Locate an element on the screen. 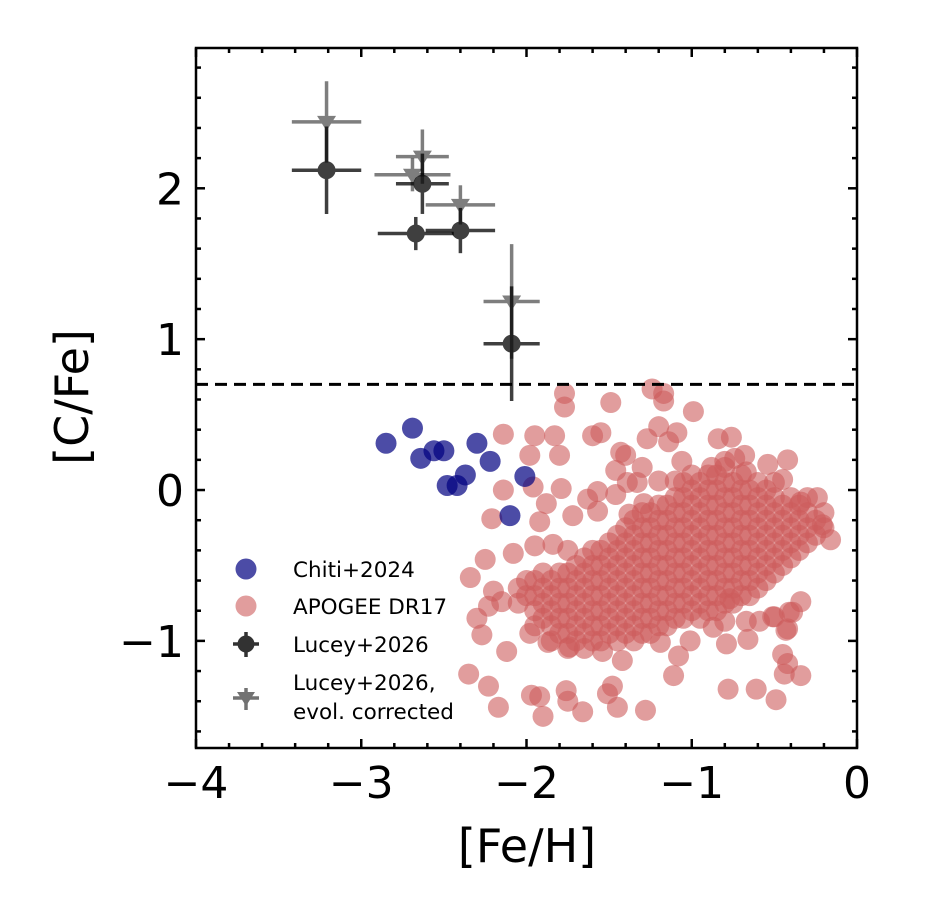 Image resolution: width=926 pixels, height=902 pixels. legend-label-lucey: Lucey+2026 is located at coordinates (361, 645).